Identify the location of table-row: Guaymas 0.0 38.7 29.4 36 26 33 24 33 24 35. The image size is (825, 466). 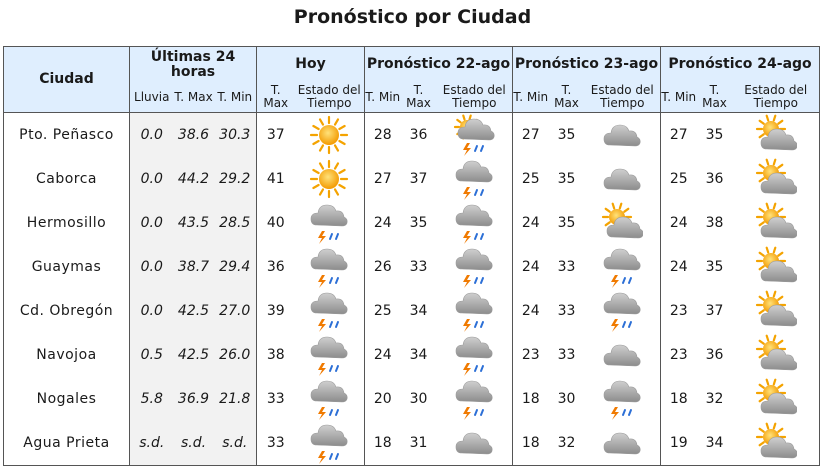
(411, 267).